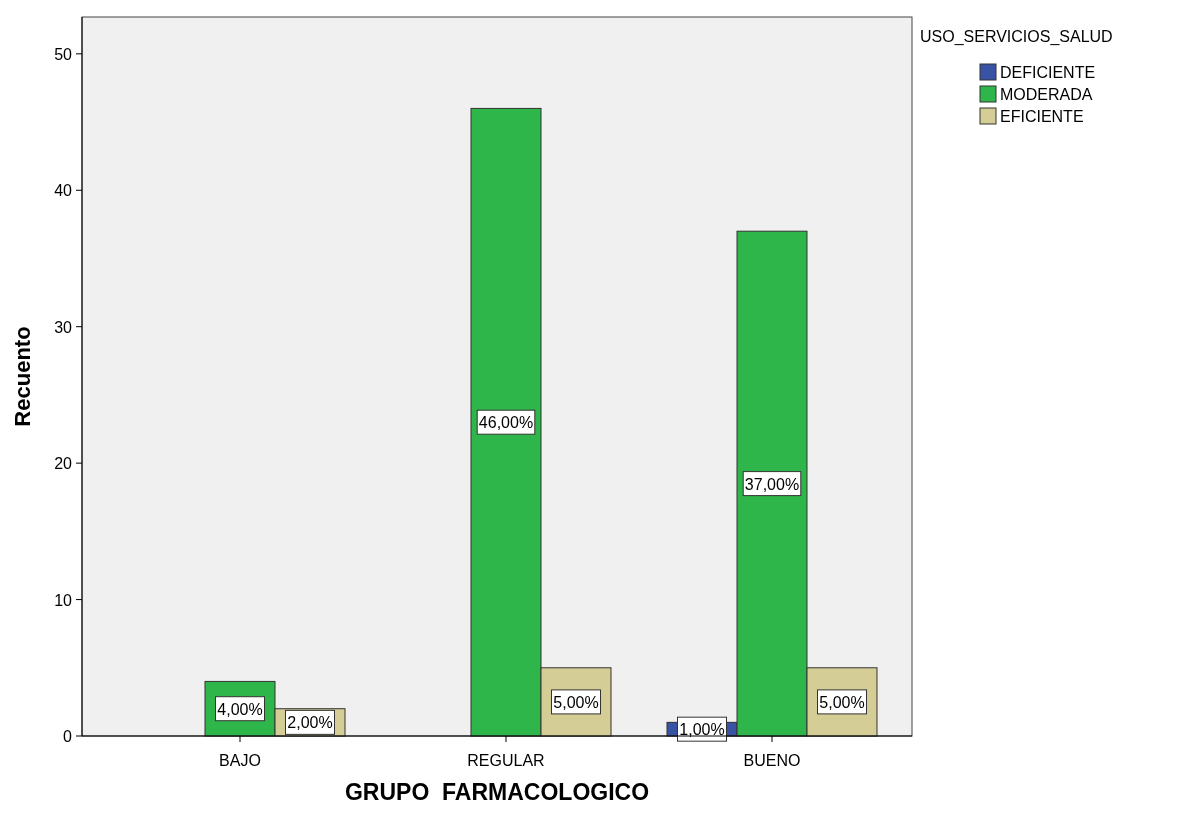  What do you see at coordinates (63, 464) in the screenshot?
I see `y-tick-label: 20` at bounding box center [63, 464].